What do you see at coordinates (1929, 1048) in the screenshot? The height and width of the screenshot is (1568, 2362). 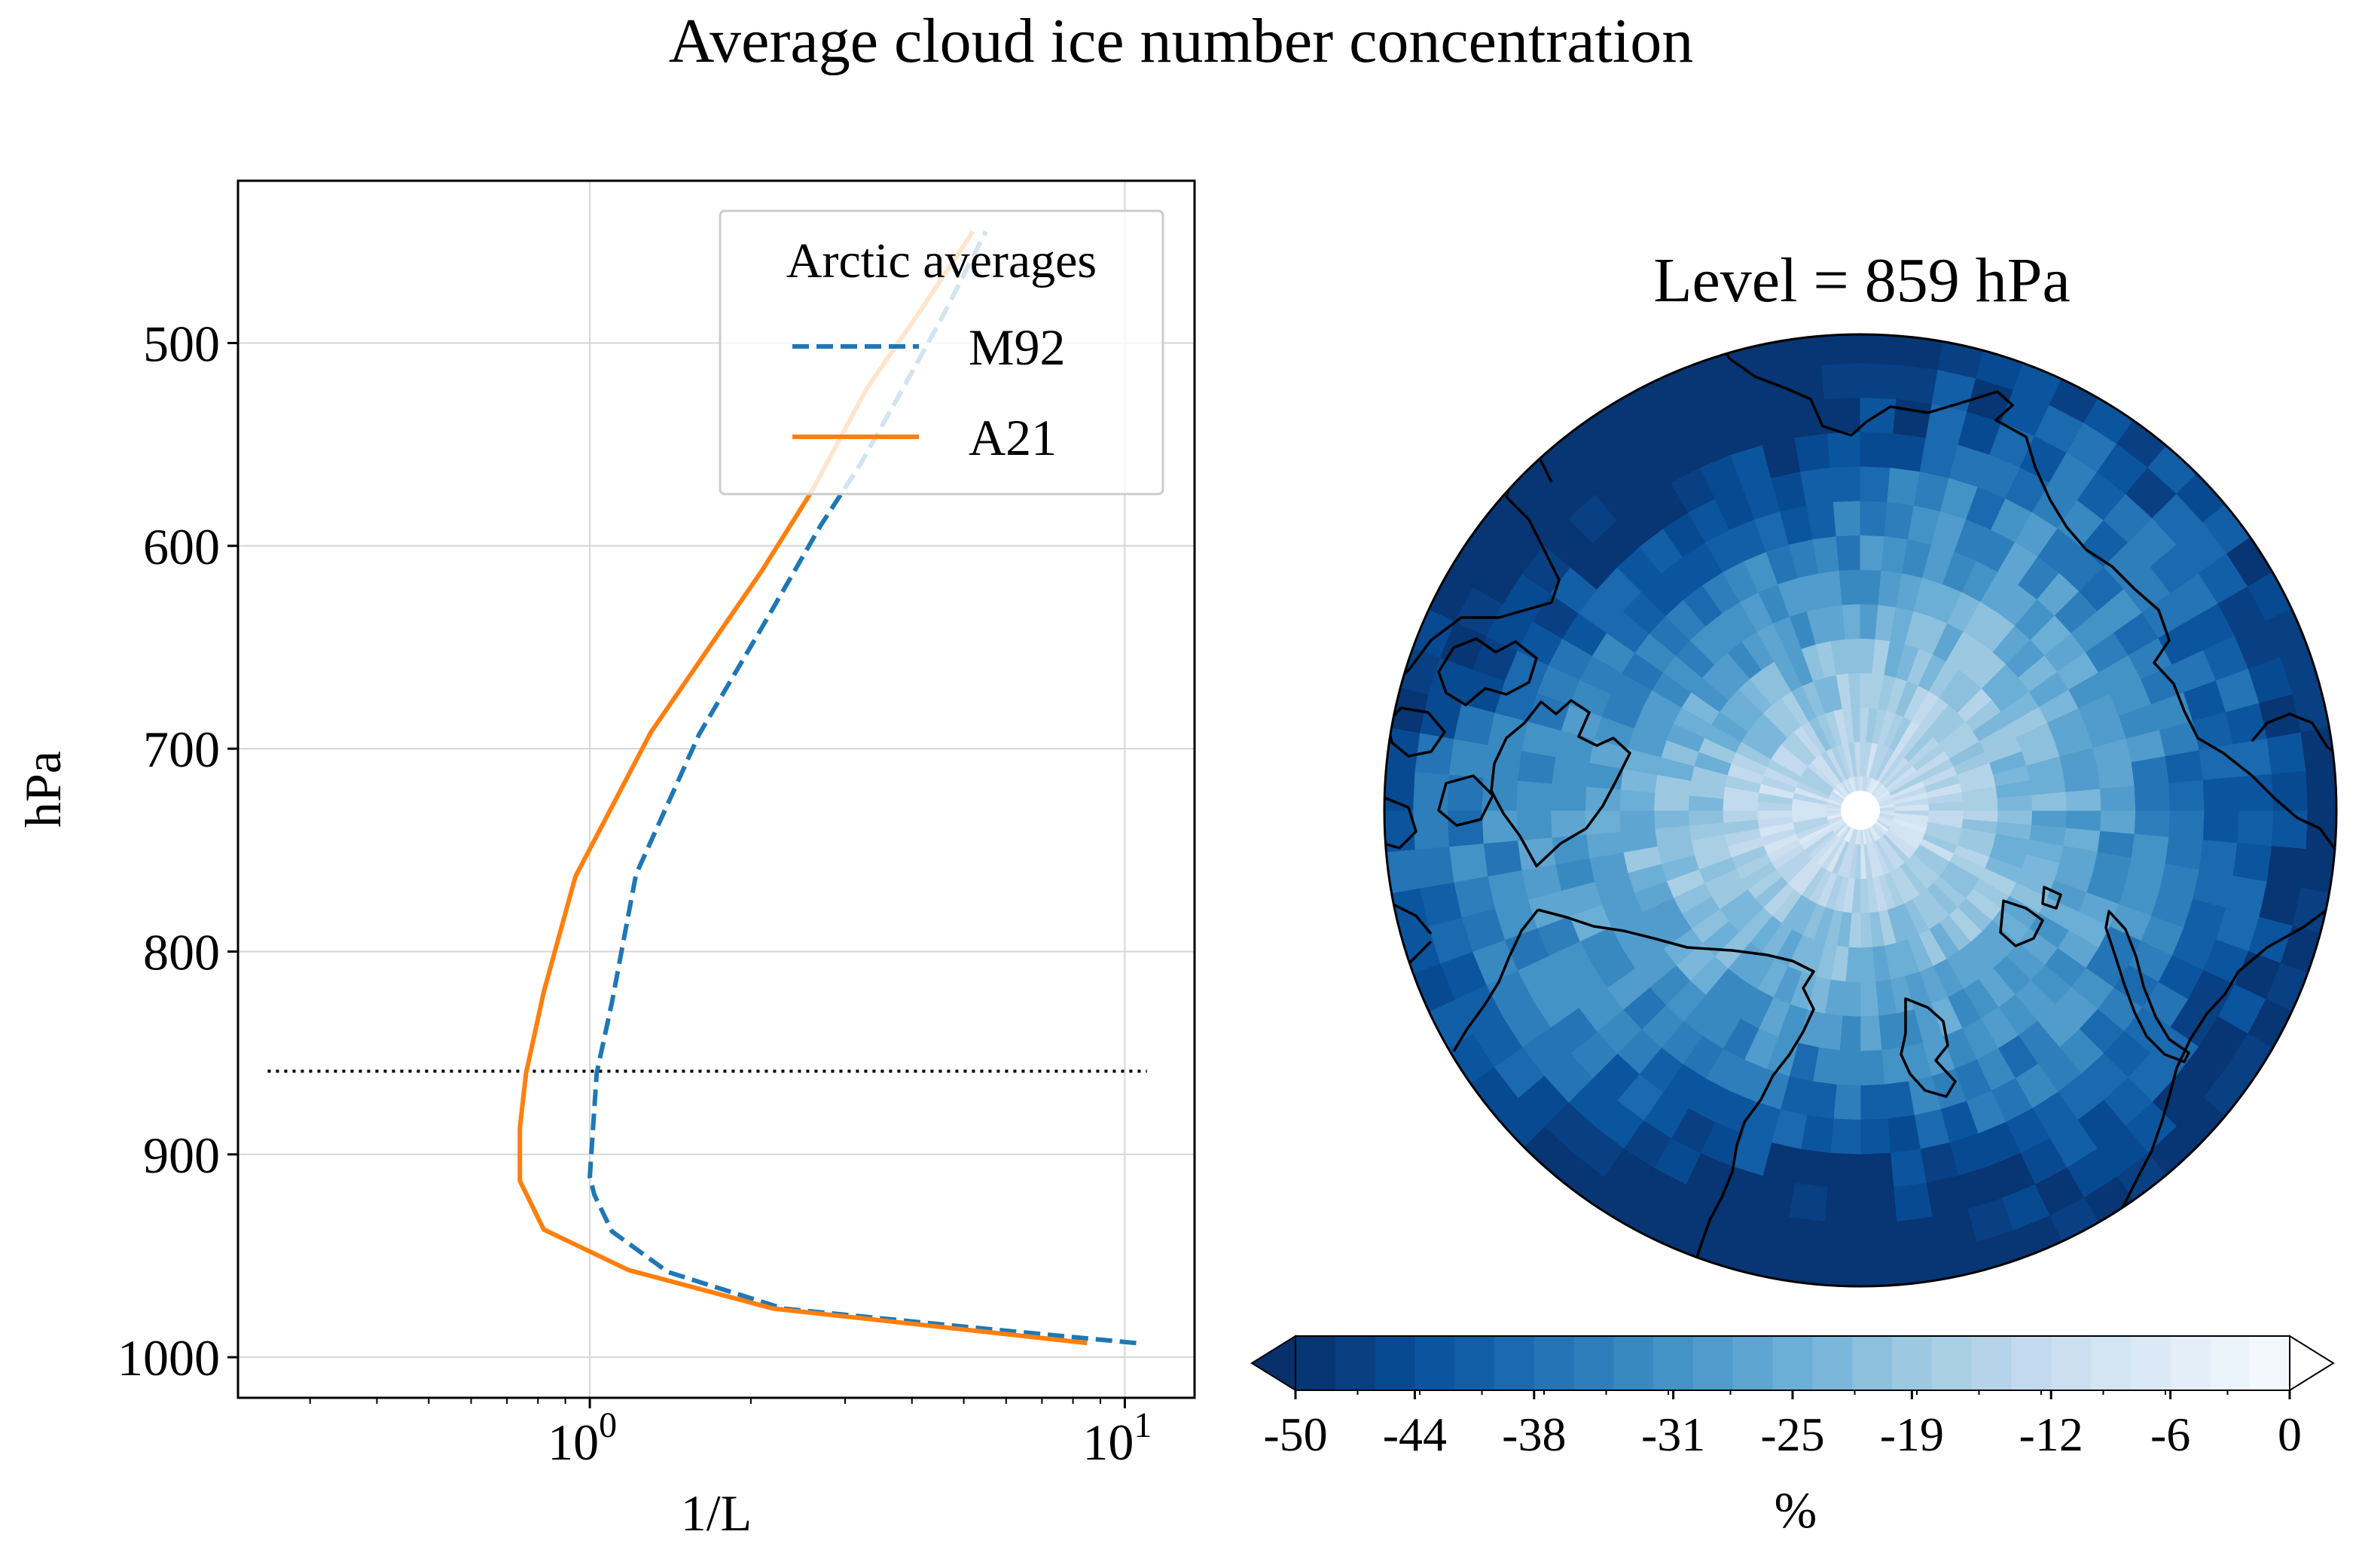 I see `coastline-svalbard` at bounding box center [1929, 1048].